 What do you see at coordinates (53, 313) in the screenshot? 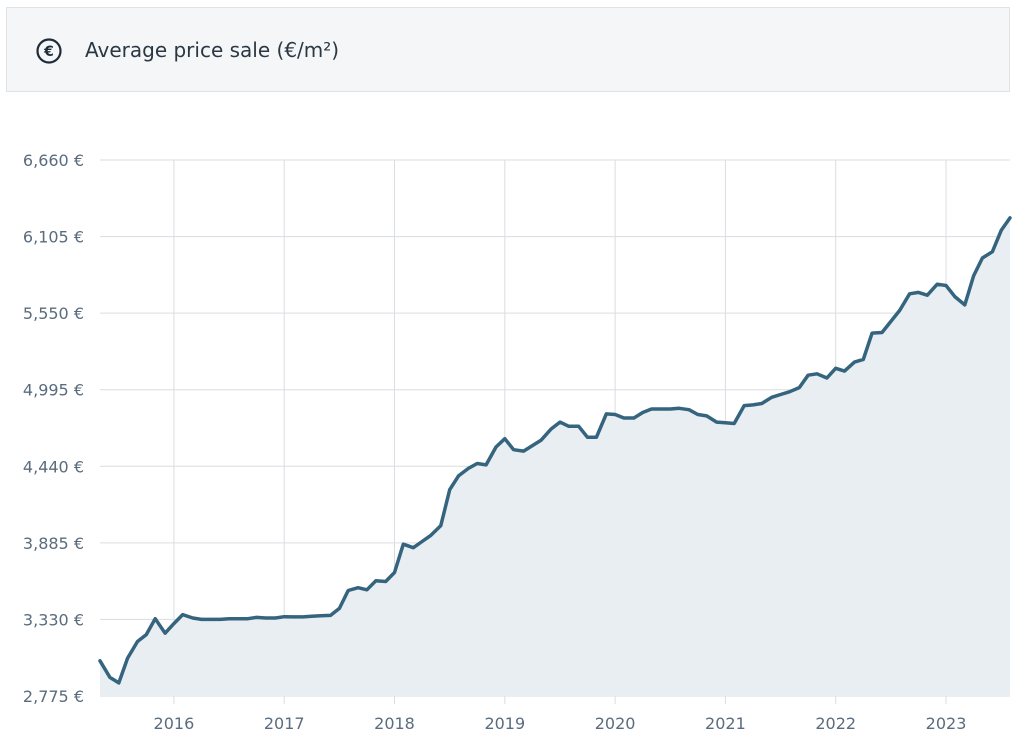
I see `y-tick-label: 5,550 €` at bounding box center [53, 313].